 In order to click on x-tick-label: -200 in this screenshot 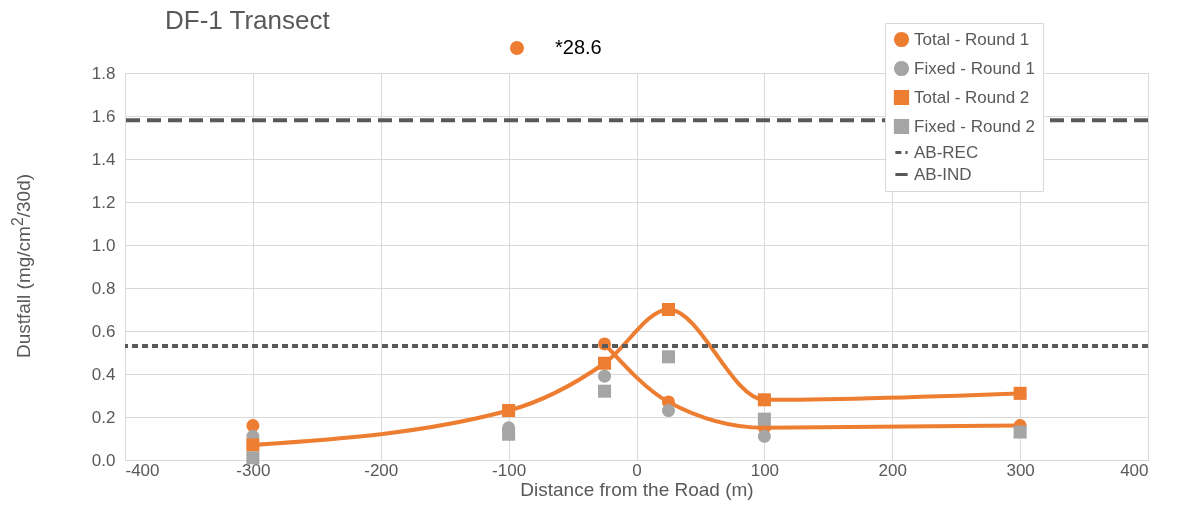, I will do `click(381, 470)`.